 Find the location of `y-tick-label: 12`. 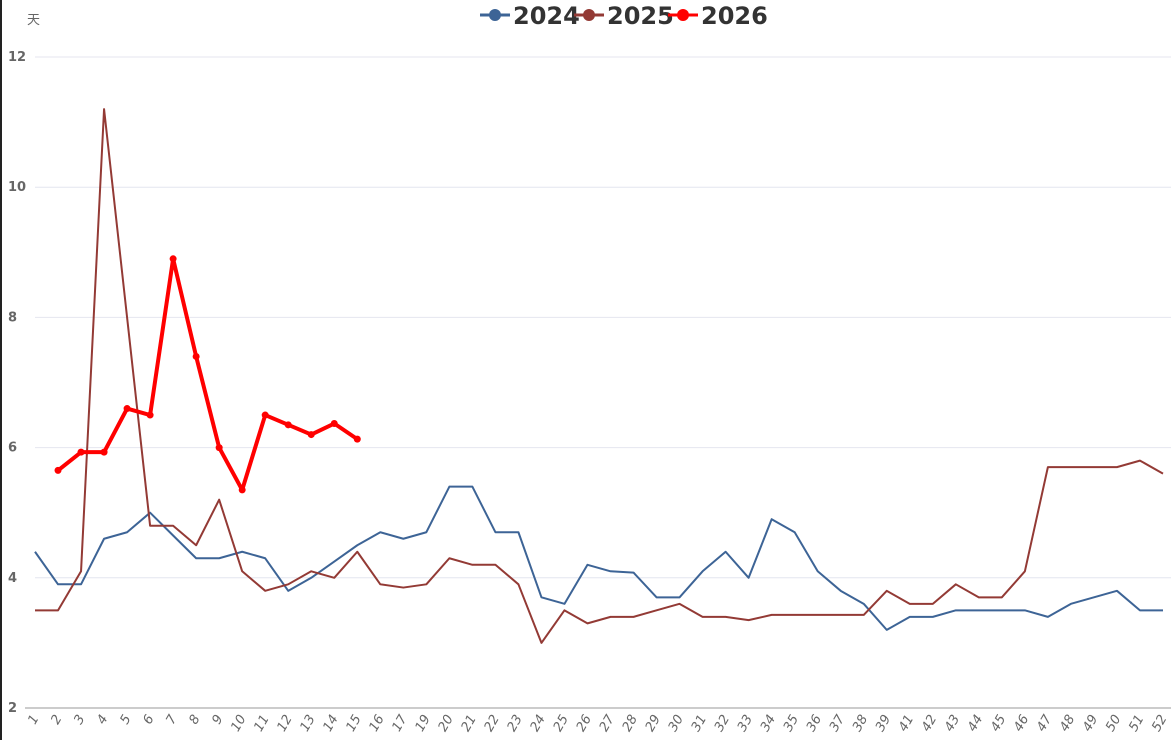

y-tick-label: 12 is located at coordinates (17, 57).